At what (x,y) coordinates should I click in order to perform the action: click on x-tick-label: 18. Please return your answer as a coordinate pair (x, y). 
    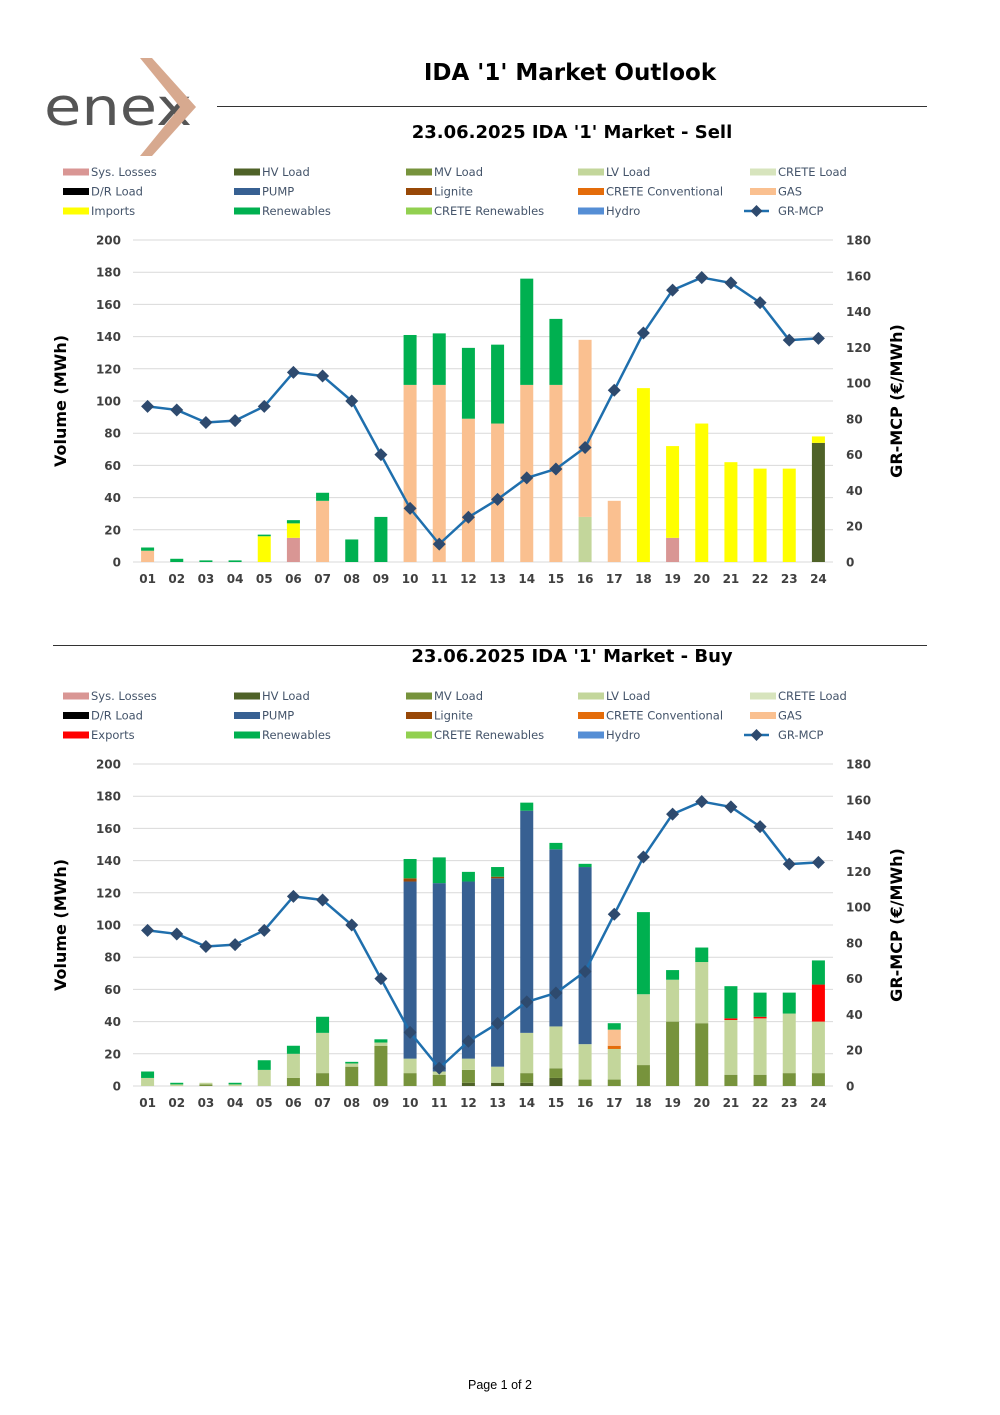
    Looking at the image, I should click on (643, 1103).